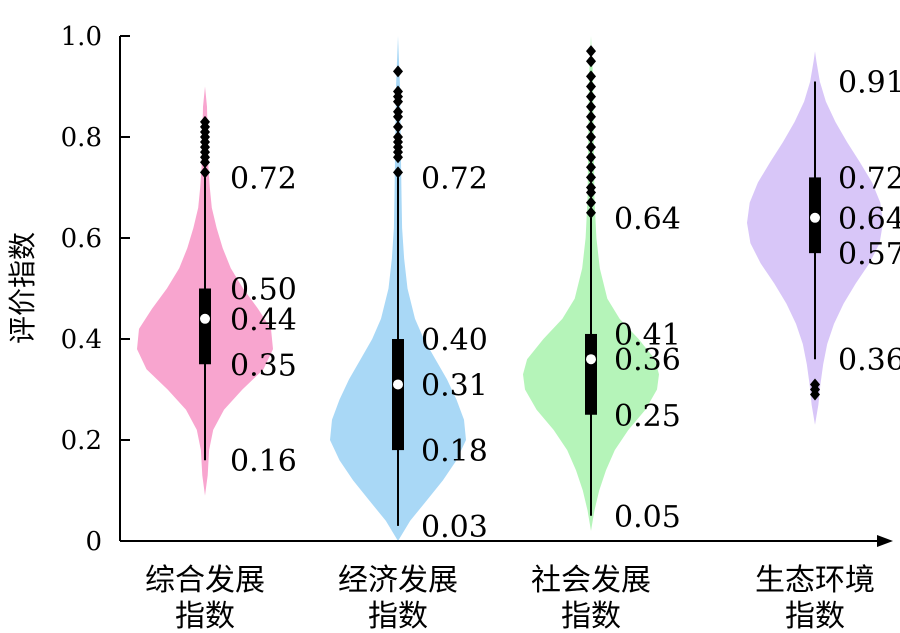 Image resolution: width=900 pixels, height=633 pixels. I want to click on y-tick-label: 0.4, so click(81, 340).